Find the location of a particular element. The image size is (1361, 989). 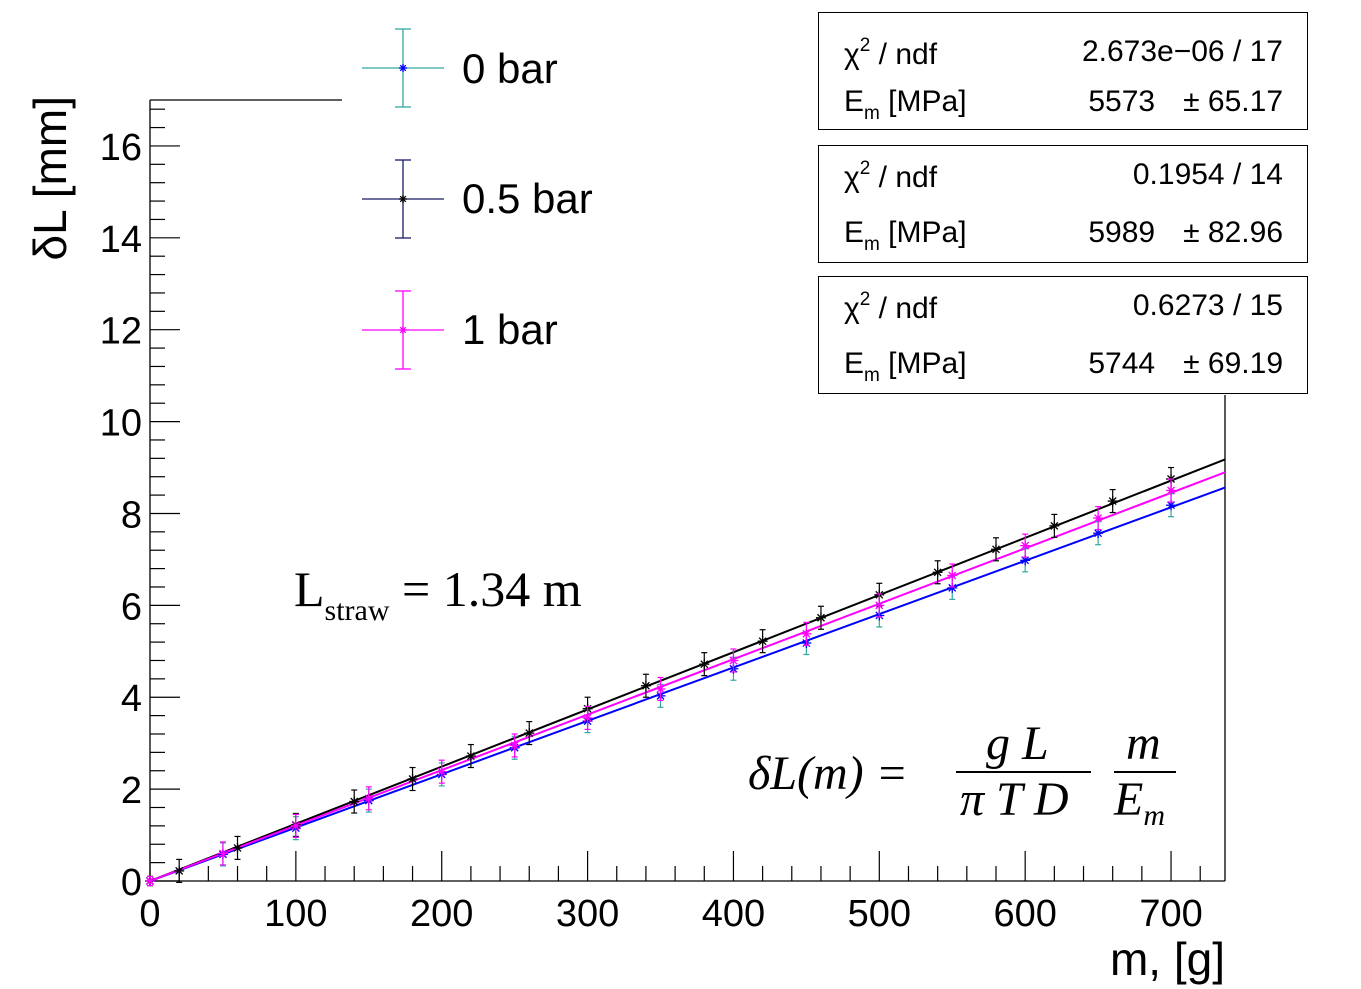

em-row: Em [MPa] 5989 ± 82.96 is located at coordinates (1063, 236).